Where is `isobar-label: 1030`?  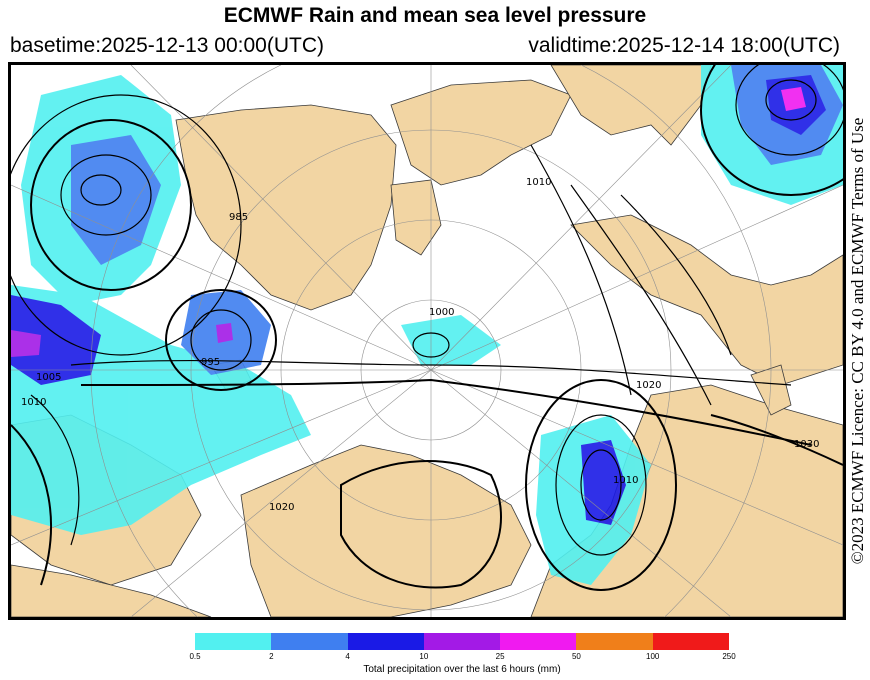
isobar-label: 1030 is located at coordinates (806, 444).